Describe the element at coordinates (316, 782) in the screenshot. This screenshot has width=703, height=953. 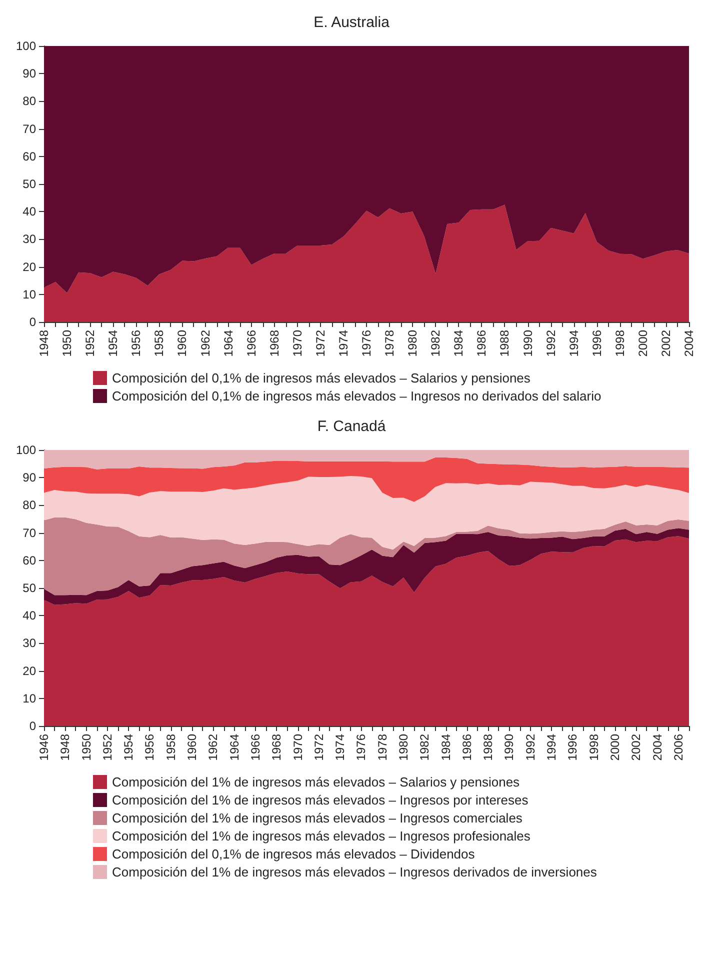
I see `legend-label: Composición del 1% de ingresos más elevados – Salarios y pensiones` at that location.